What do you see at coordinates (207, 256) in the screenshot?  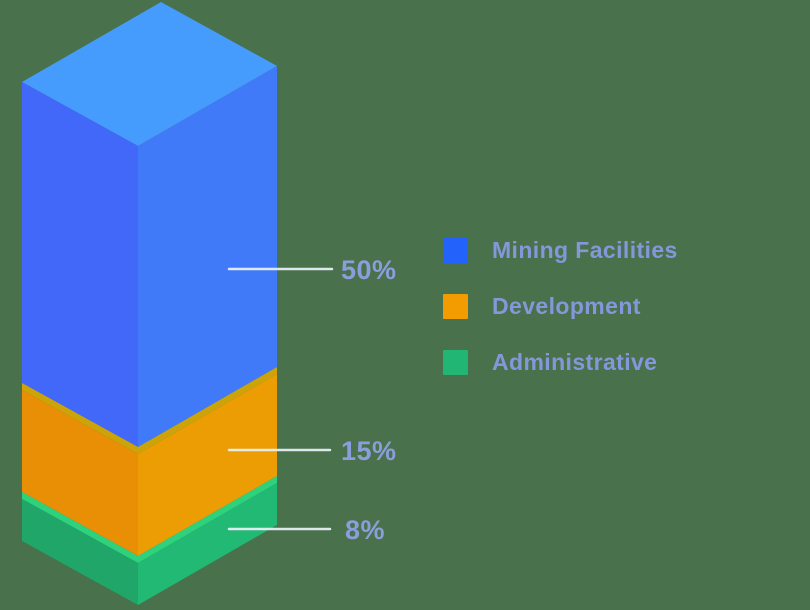 I see `mining-right-face` at bounding box center [207, 256].